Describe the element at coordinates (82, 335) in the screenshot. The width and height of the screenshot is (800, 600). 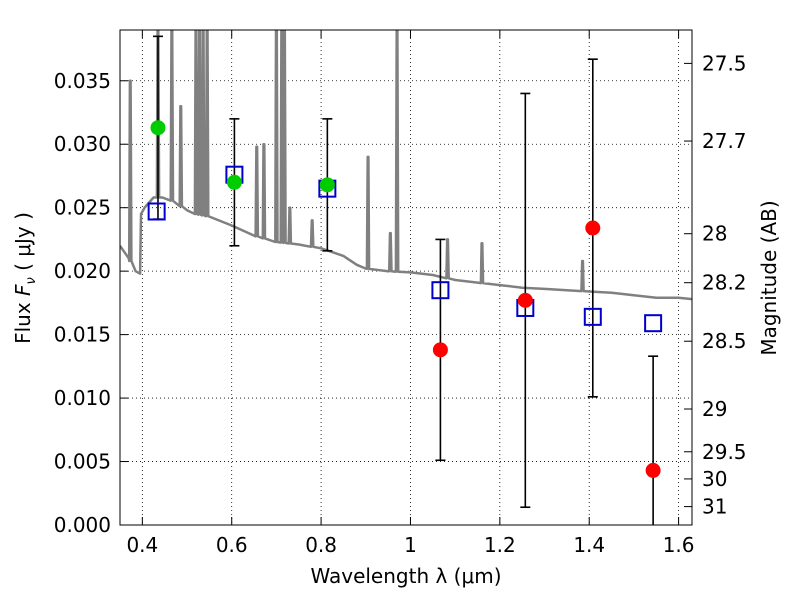
I see `y-tick-label: 0.015` at that location.